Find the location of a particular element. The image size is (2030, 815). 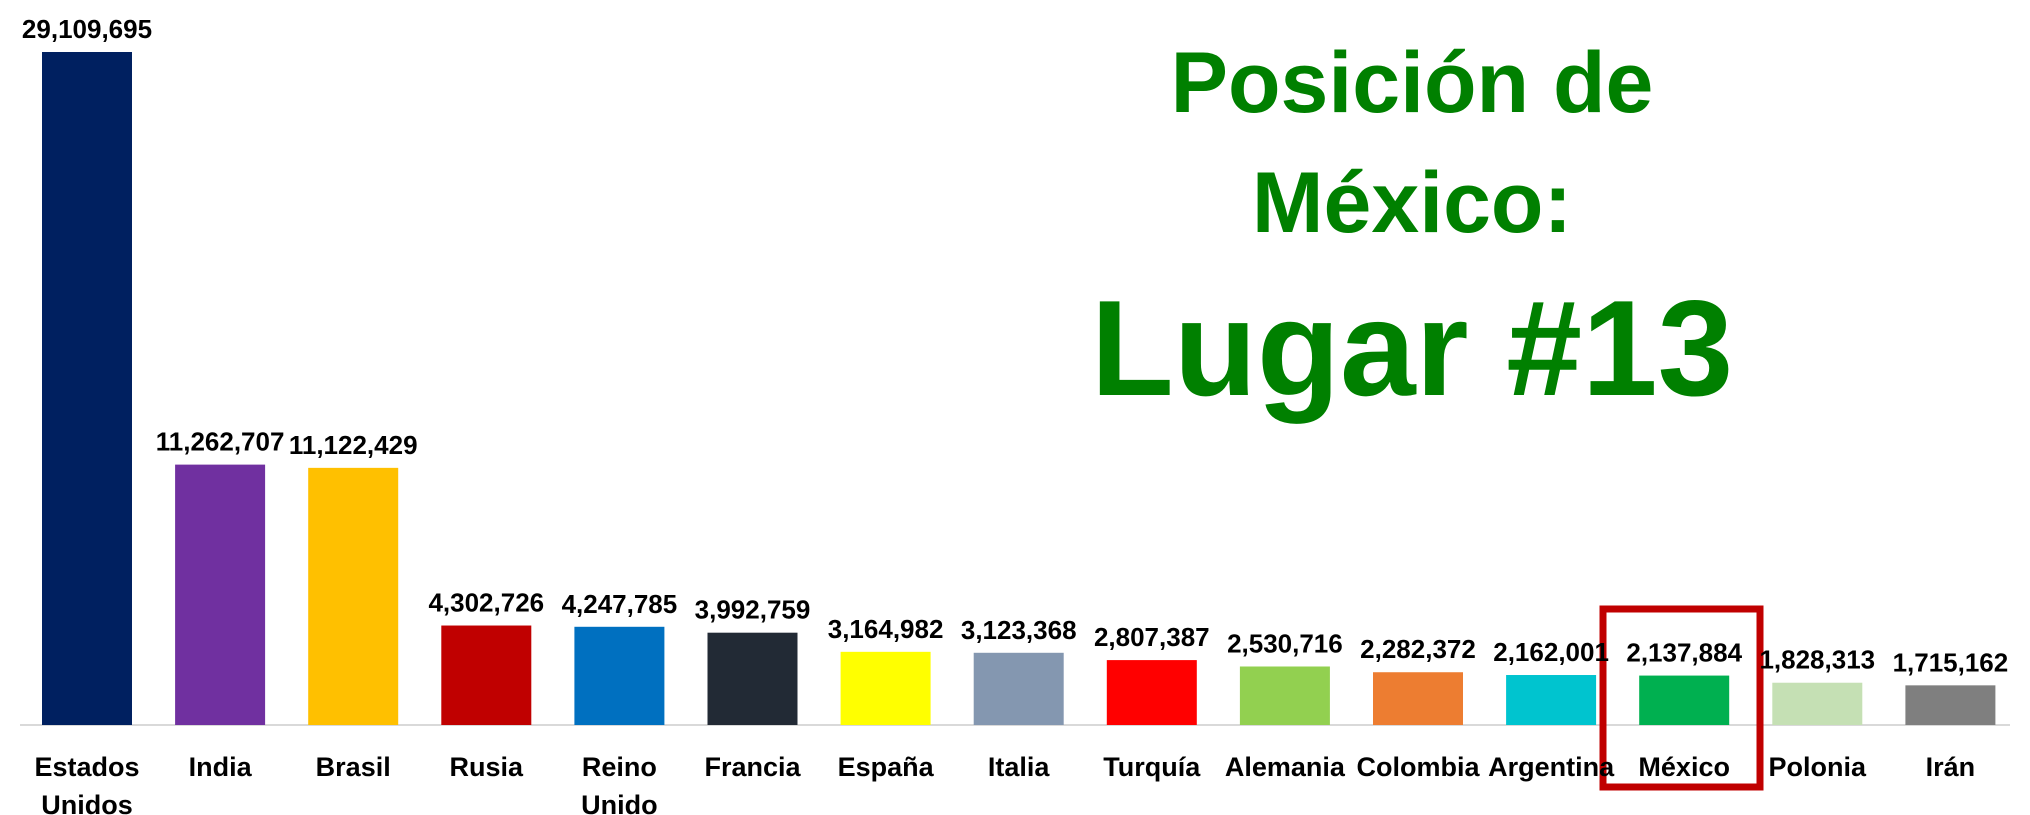

x-tick-label: Colombia is located at coordinates (1418, 767).